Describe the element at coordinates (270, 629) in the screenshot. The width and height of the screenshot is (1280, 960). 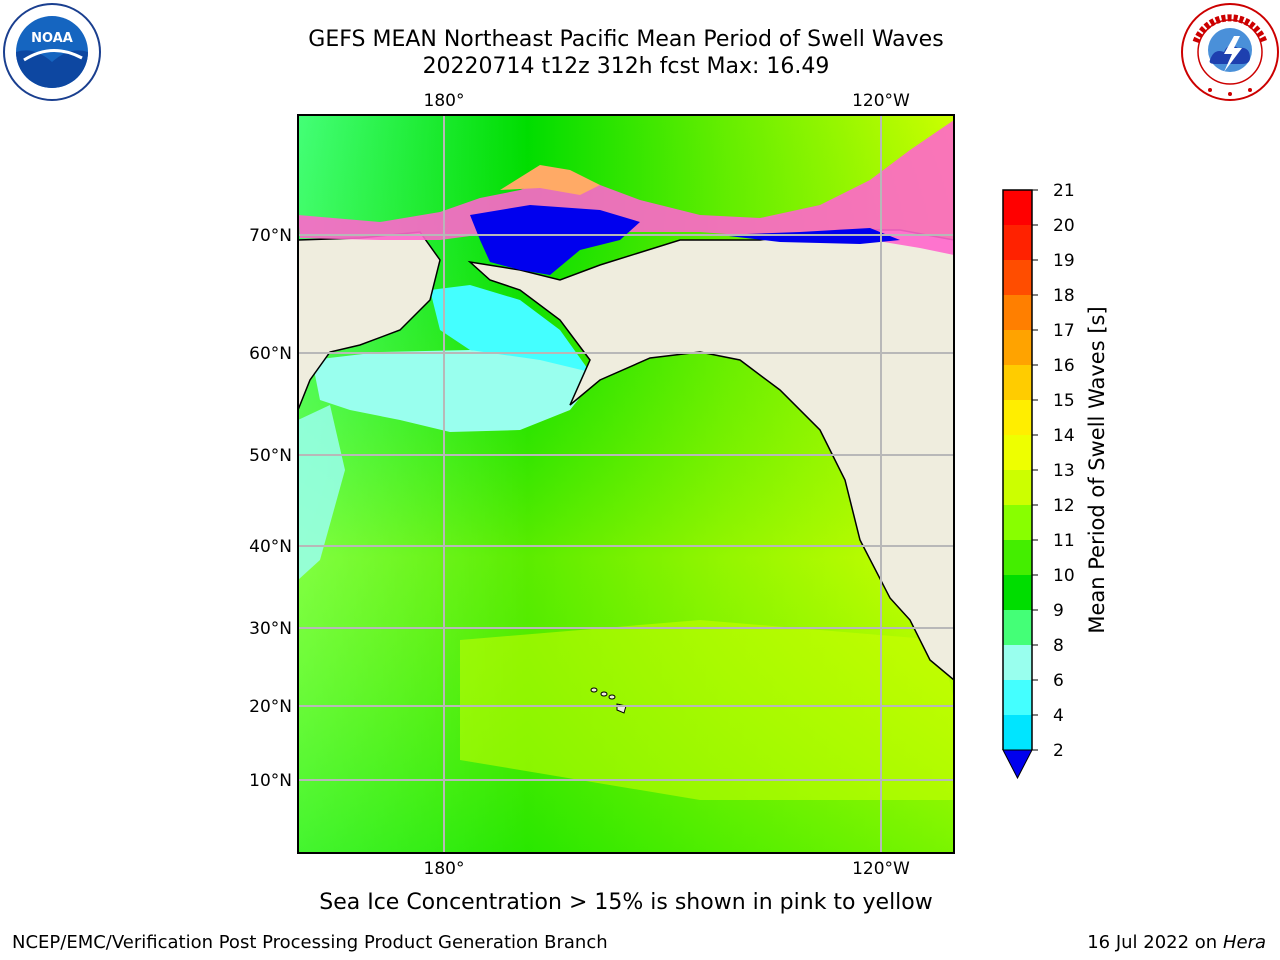
I see `lat-label-30n: 30°N` at that location.